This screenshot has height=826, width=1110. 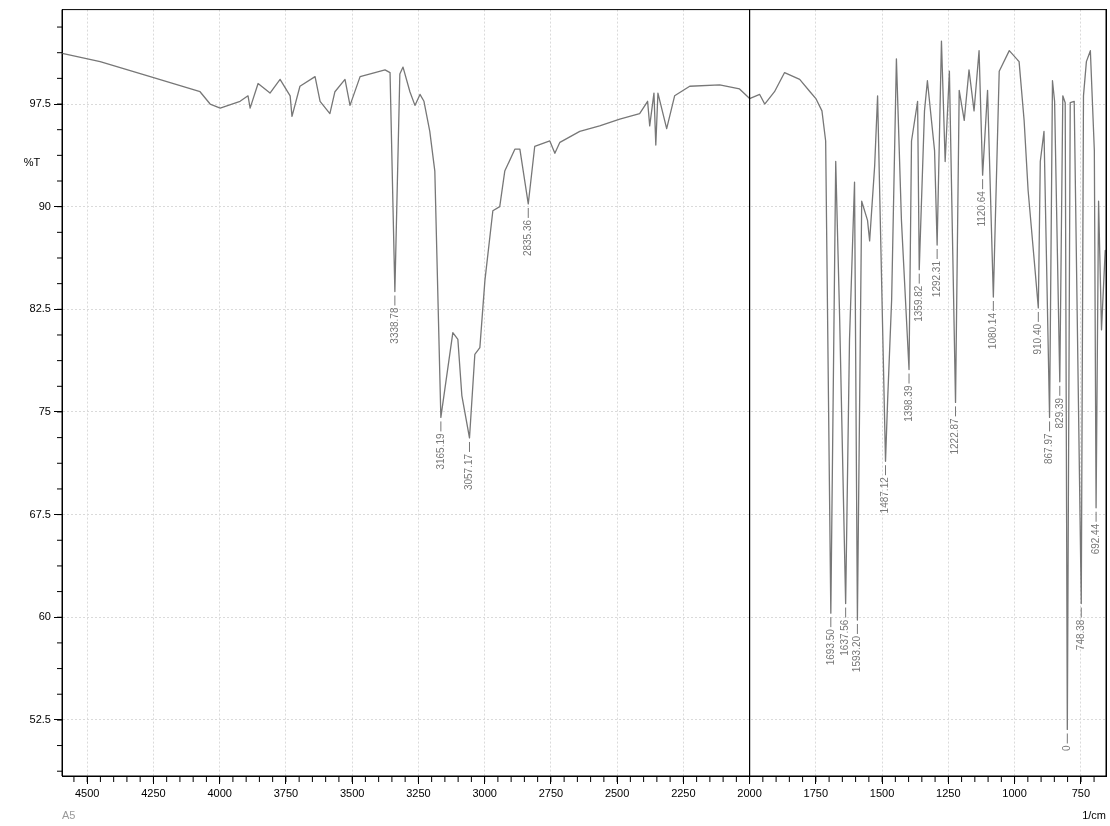 I want to click on annotation: 1222.87, so click(x=955, y=436).